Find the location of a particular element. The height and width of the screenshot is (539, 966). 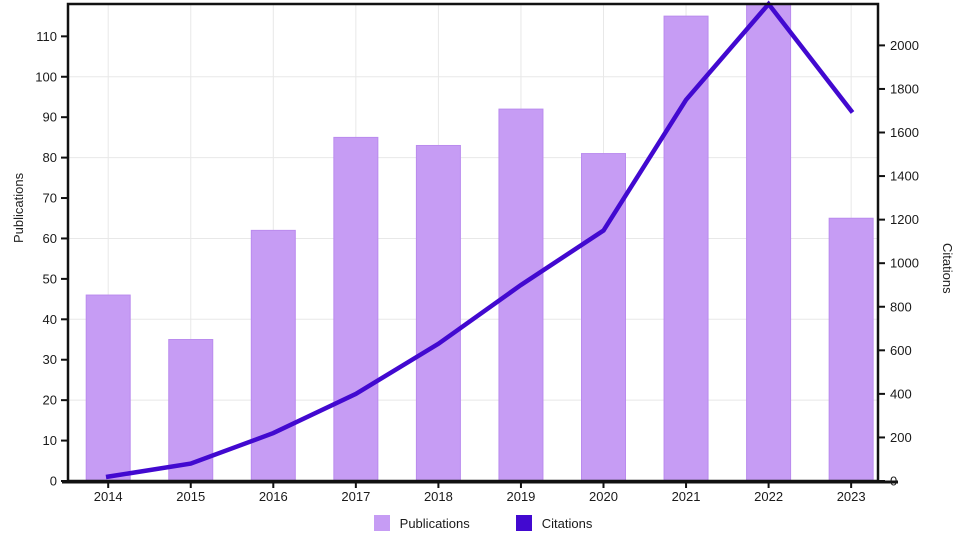

x-tick-label: 2021 is located at coordinates (686, 496).